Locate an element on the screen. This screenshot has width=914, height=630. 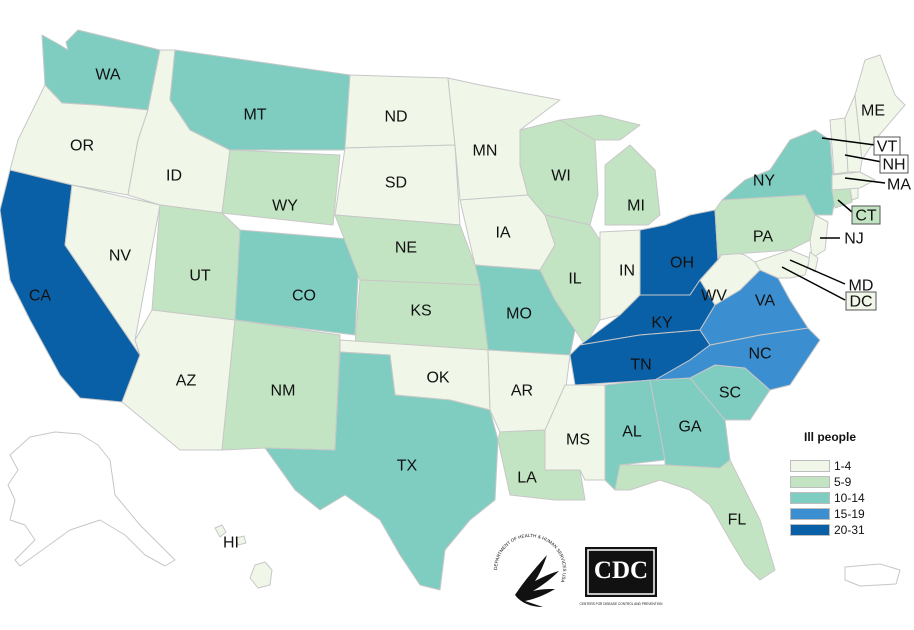
state-label-WI: WI is located at coordinates (561, 176).